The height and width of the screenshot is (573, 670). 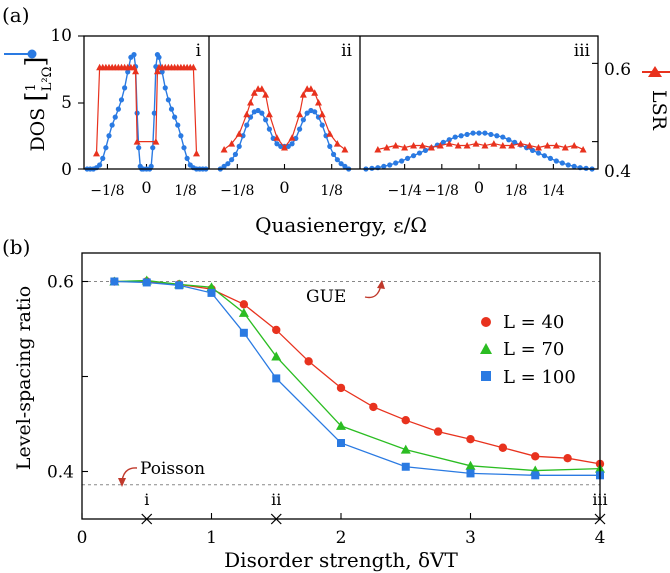 I want to click on lsr-y-ticks: 0.4 0.6, so click(x=617, y=121).